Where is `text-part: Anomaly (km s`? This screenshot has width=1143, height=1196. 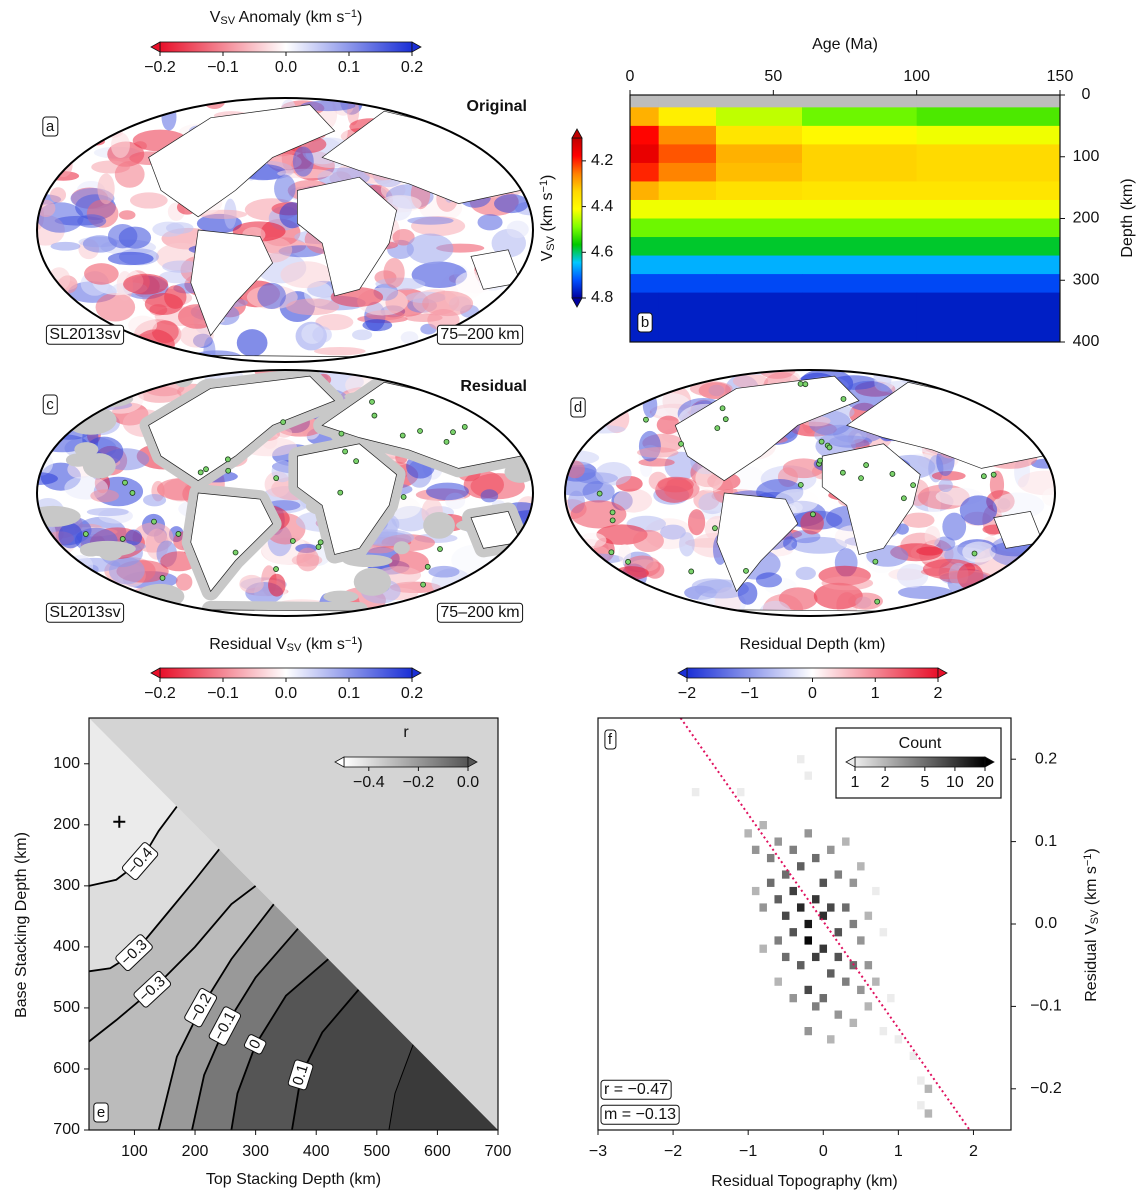 text-part: Anomaly (km s is located at coordinates (289, 17).